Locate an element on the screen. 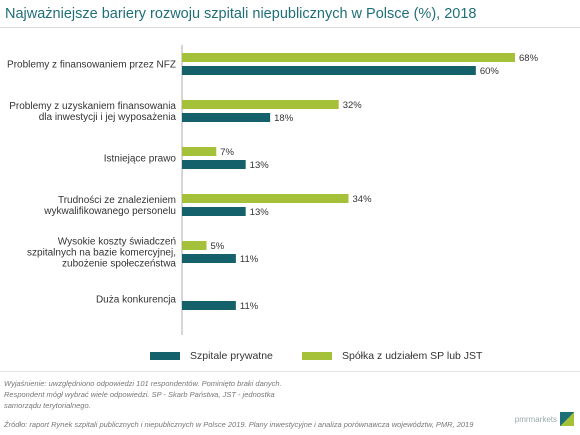 The height and width of the screenshot is (435, 580). logo-mark-icon is located at coordinates (567, 419).